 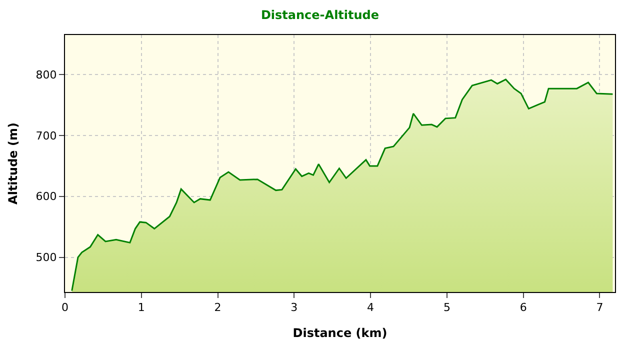 I want to click on x-tick-label: 6, so click(x=523, y=307).